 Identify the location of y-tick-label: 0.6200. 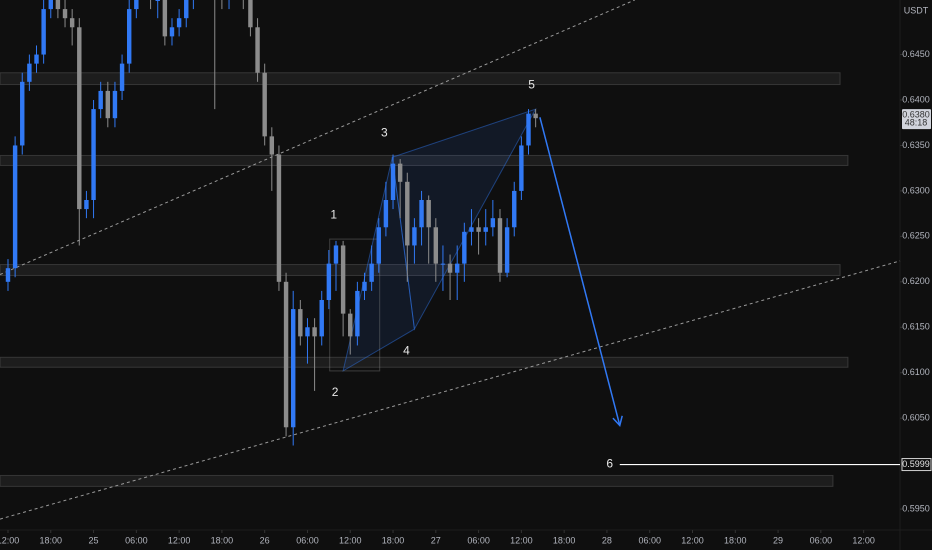
(916, 281).